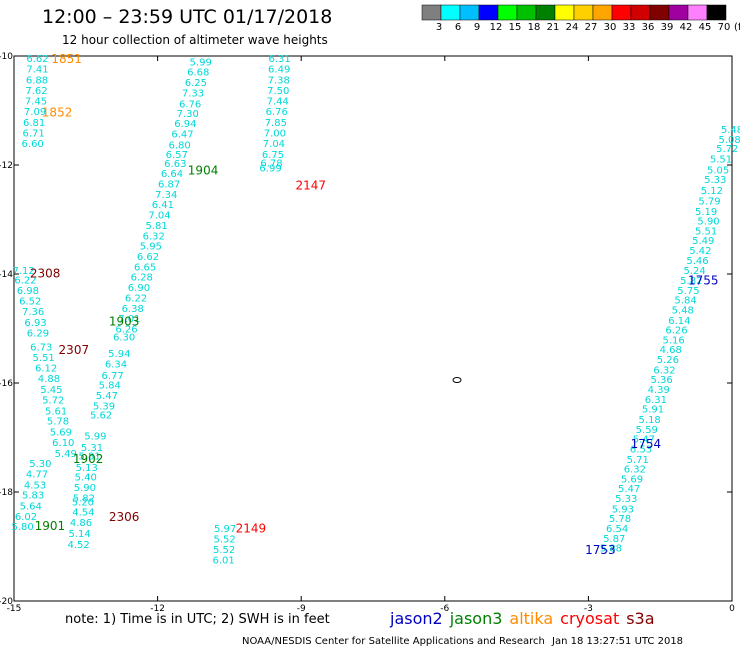  I want to click on wave-height-value: 5.52, so click(224, 539).